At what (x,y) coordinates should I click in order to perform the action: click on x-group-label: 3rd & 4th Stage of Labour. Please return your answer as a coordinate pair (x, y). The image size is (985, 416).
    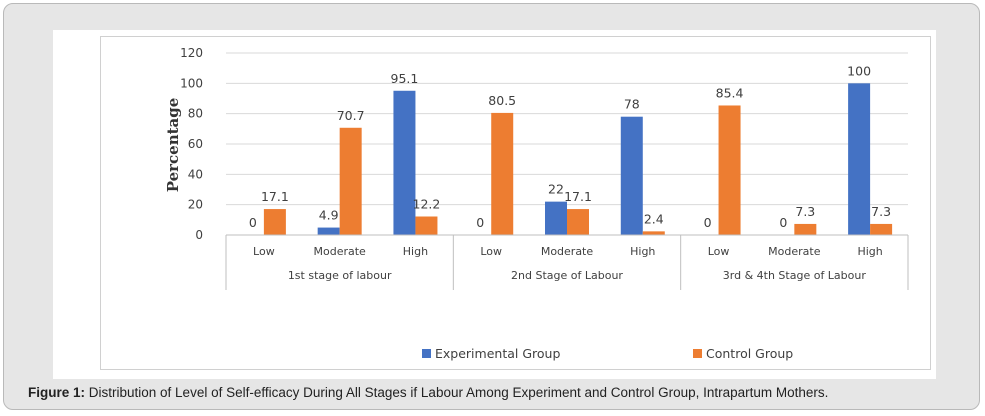
    Looking at the image, I should click on (795, 275).